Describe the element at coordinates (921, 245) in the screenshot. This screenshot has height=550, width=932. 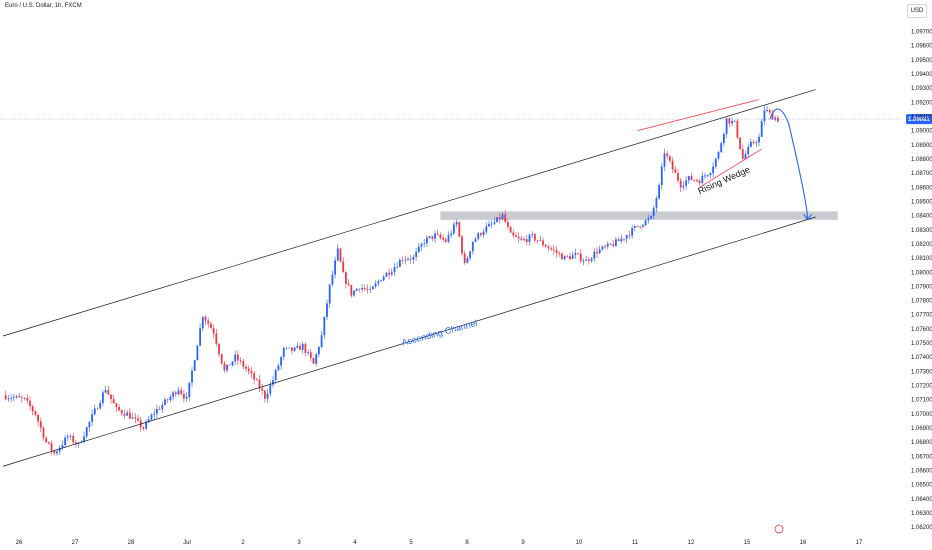
I see `y-tick-label: 1.08200` at that location.